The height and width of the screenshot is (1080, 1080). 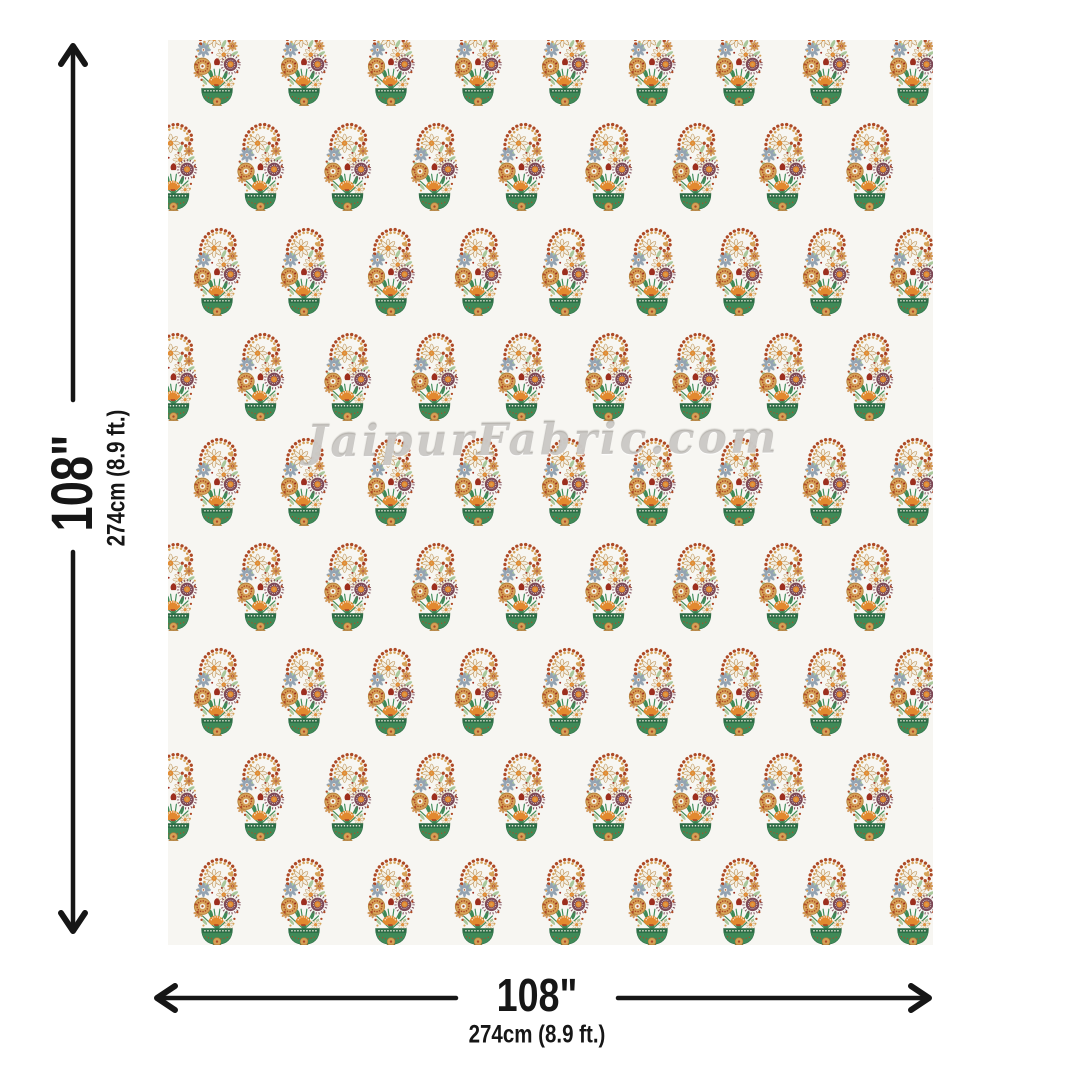 I want to click on height-metric-label: 274cm (8.9 ft.), so click(x=116, y=478).